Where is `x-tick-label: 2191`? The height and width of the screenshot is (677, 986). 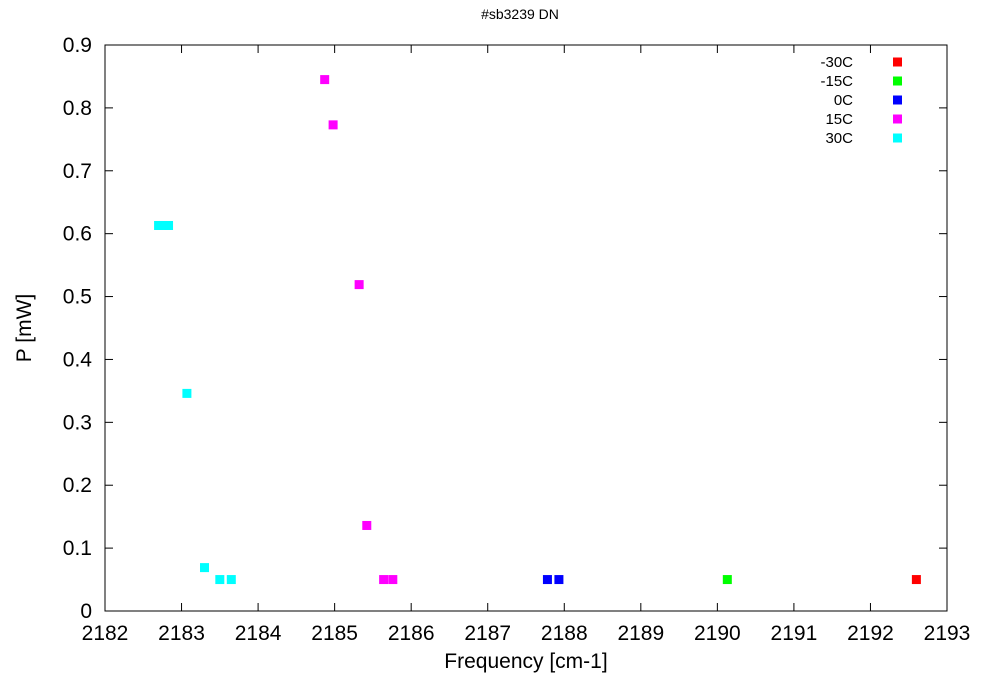
x-tick-label: 2191 is located at coordinates (794, 633).